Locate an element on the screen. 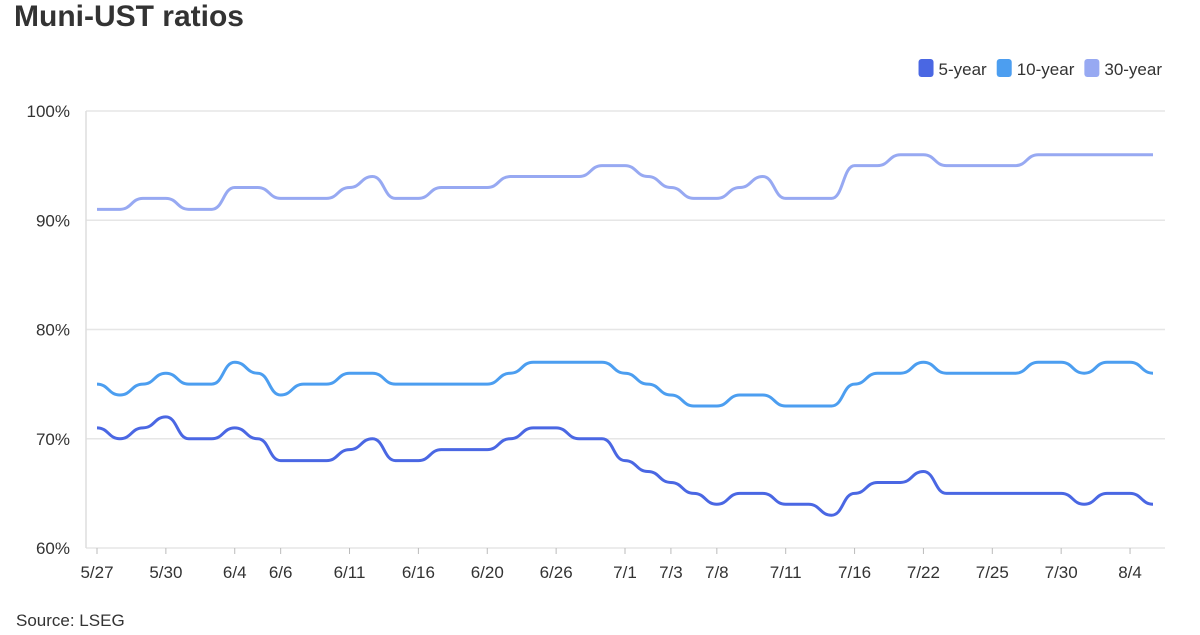  y-tick-label: 80% is located at coordinates (53, 330).